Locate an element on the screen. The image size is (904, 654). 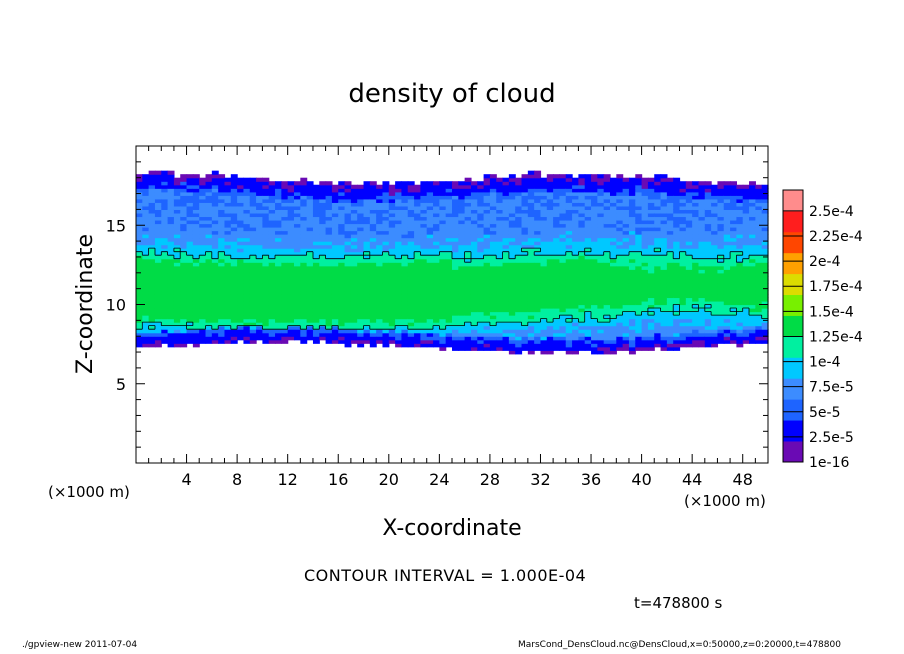
x-tick-label: 4 is located at coordinates (186, 479).